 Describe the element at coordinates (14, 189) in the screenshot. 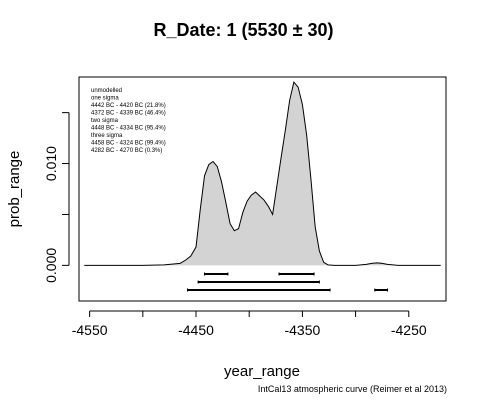

I see `y-axis-label: prob_range` at that location.